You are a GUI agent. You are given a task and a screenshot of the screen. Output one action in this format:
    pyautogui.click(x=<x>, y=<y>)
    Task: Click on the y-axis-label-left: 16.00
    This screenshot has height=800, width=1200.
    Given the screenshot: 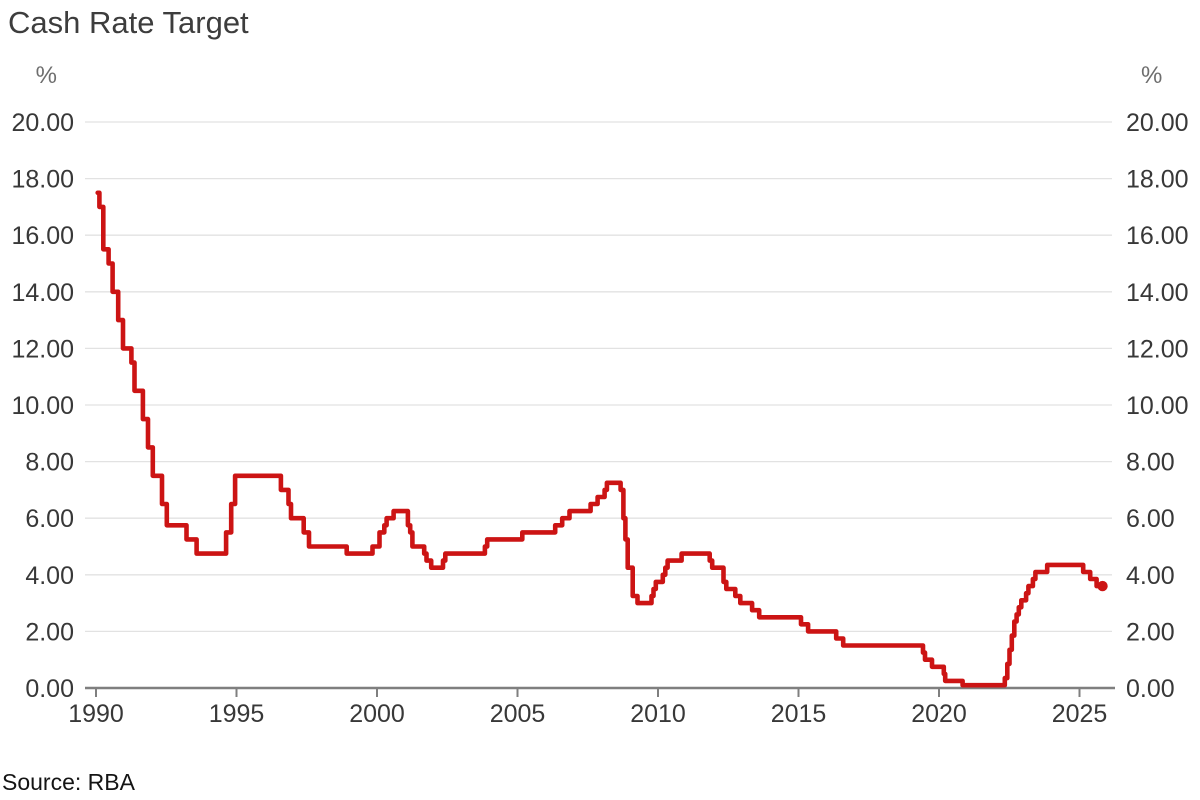 What is the action you would take?
    pyautogui.click(x=42, y=236)
    